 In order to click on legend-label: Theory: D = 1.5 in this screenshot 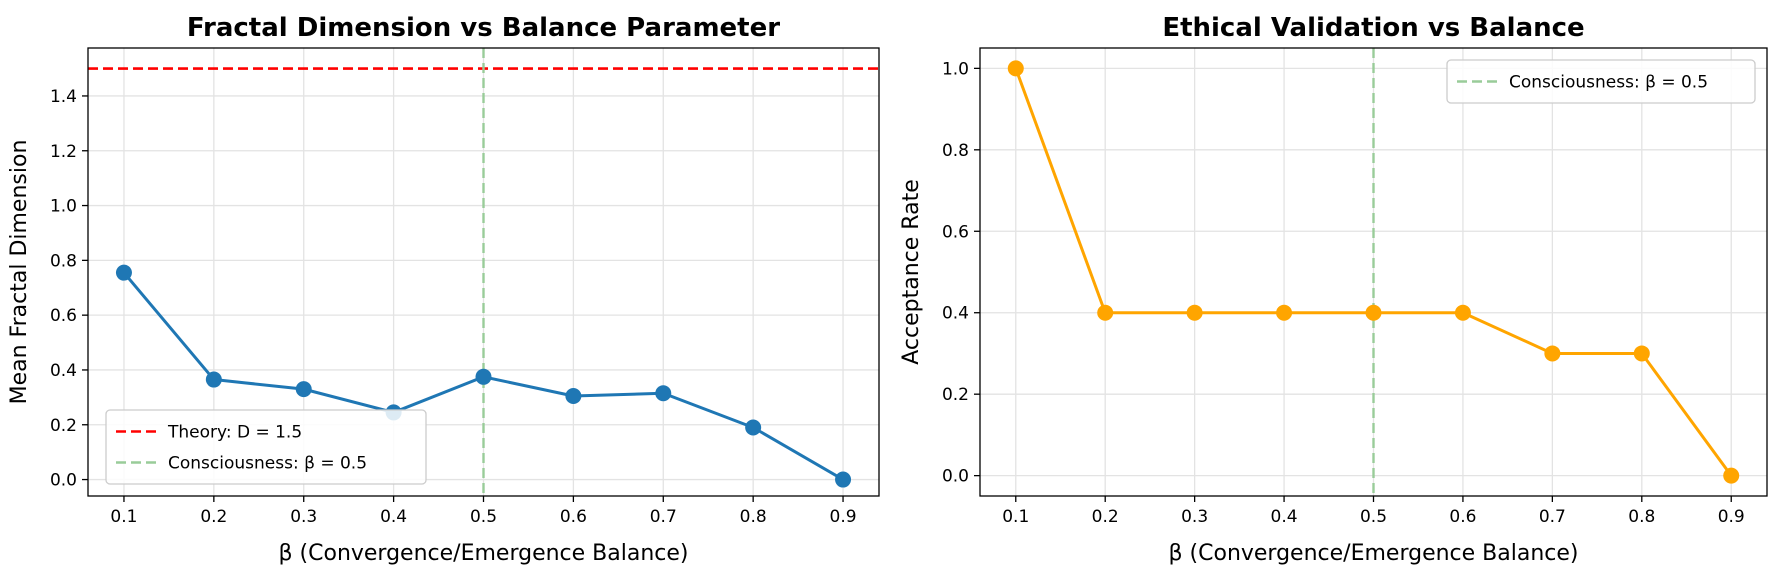, I will do `click(234, 433)`.